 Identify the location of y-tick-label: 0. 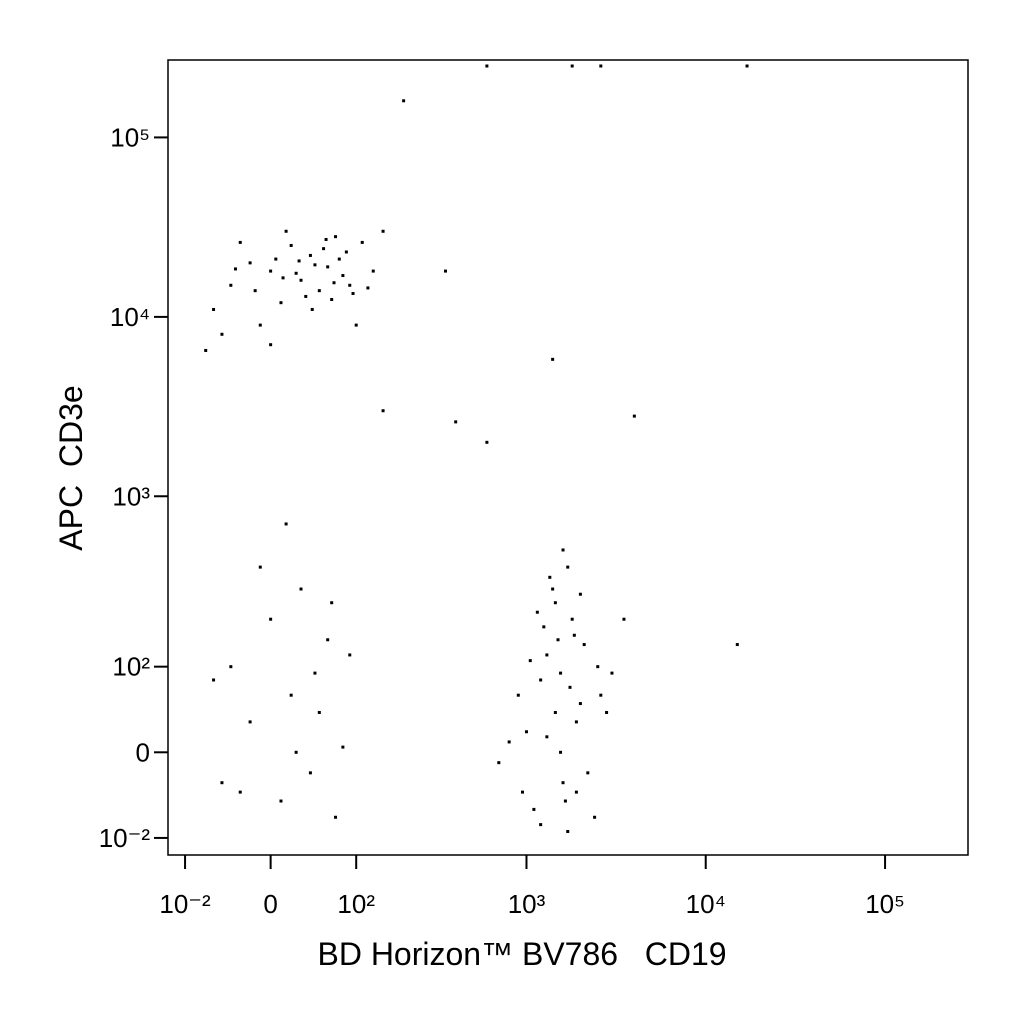
(143, 752).